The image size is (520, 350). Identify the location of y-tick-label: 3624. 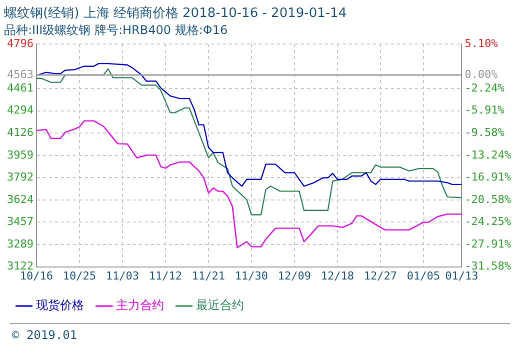
(20, 199).